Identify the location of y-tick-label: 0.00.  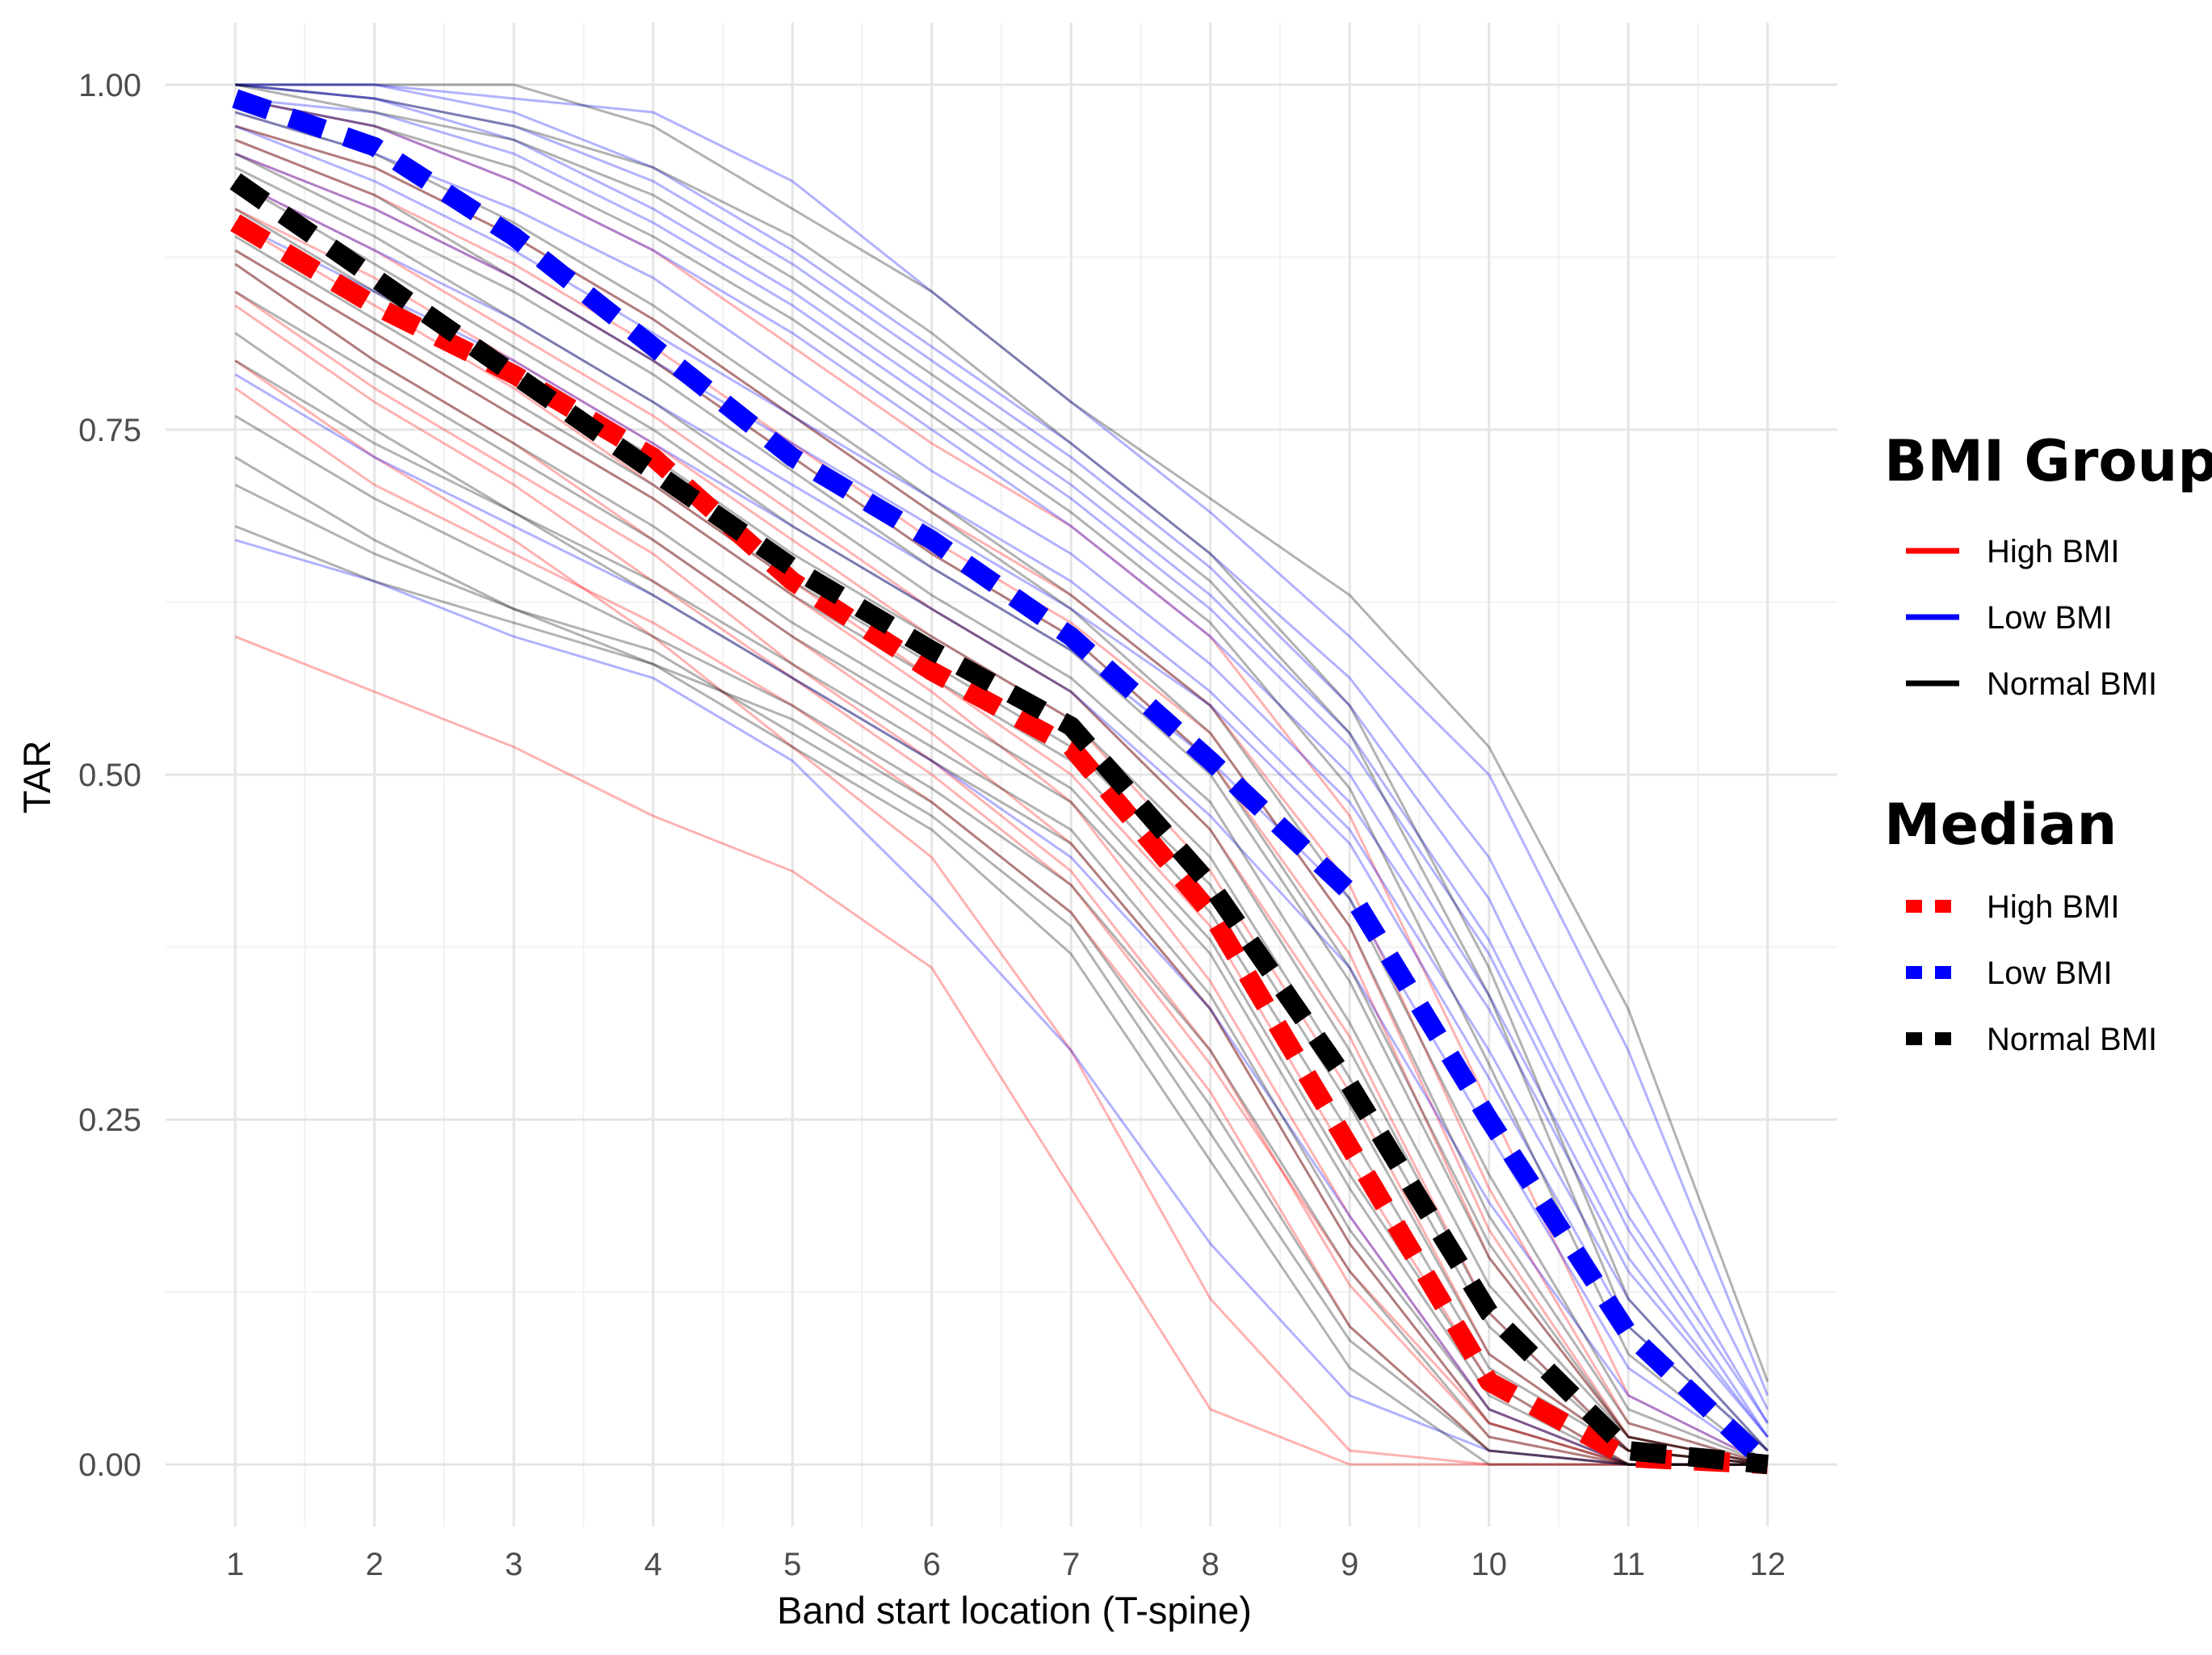
(110, 1465).